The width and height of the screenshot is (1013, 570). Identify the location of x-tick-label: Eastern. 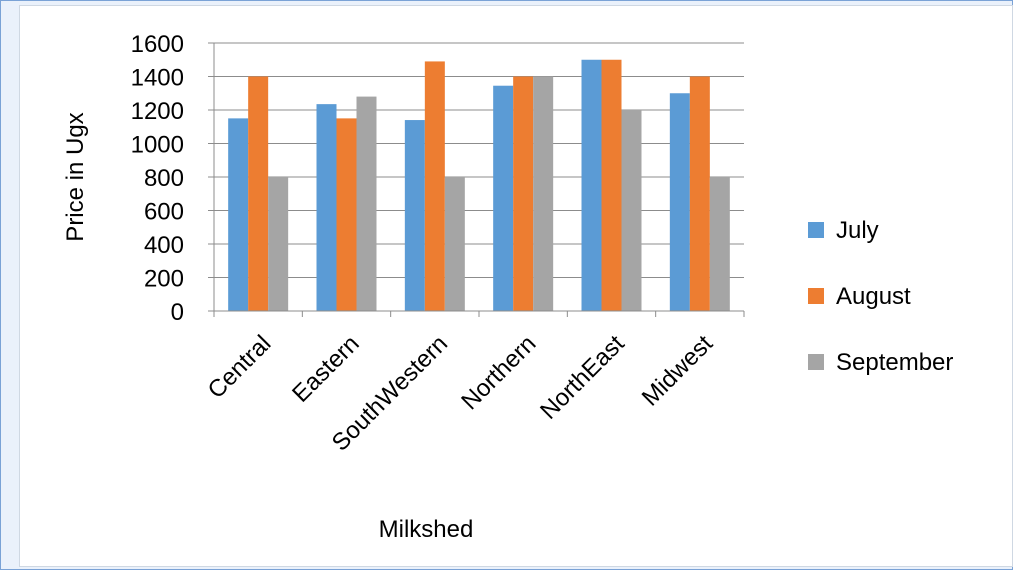
(326, 369).